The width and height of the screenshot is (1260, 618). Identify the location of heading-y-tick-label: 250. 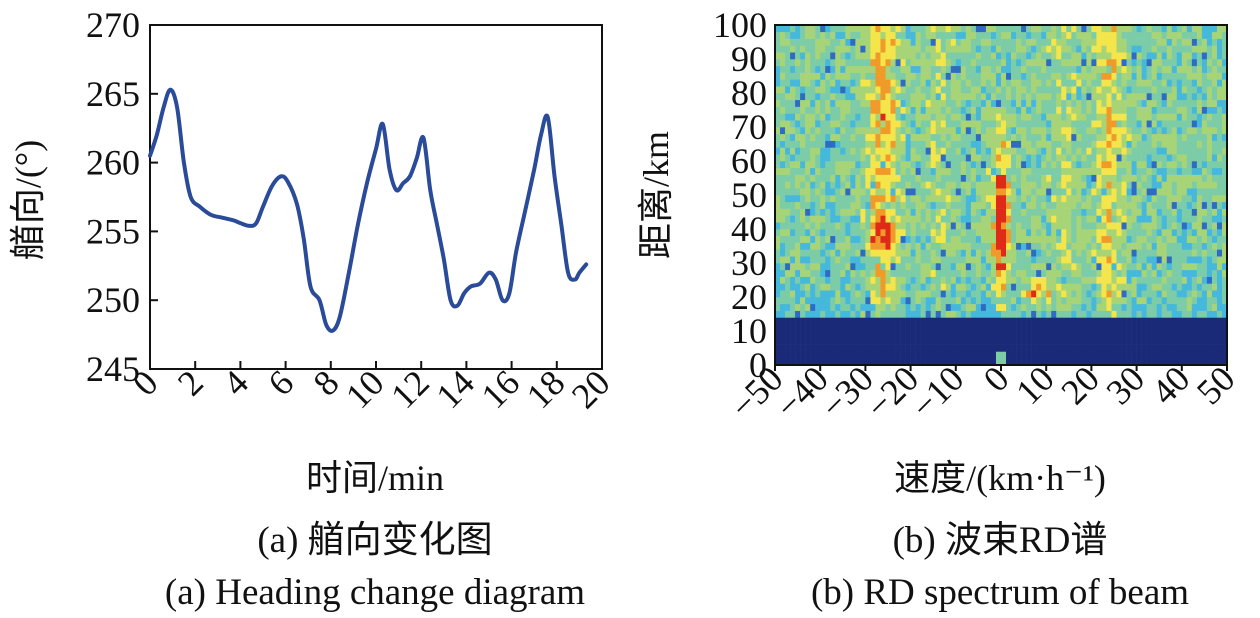
(113, 300).